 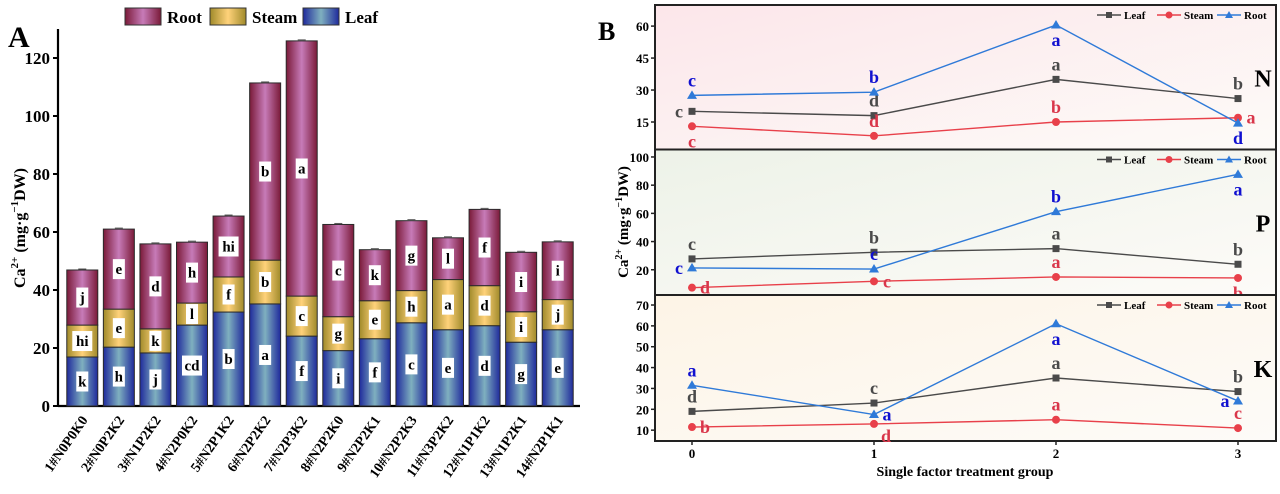 What do you see at coordinates (228, 16) in the screenshot?
I see `legend-swatch-steam` at bounding box center [228, 16].